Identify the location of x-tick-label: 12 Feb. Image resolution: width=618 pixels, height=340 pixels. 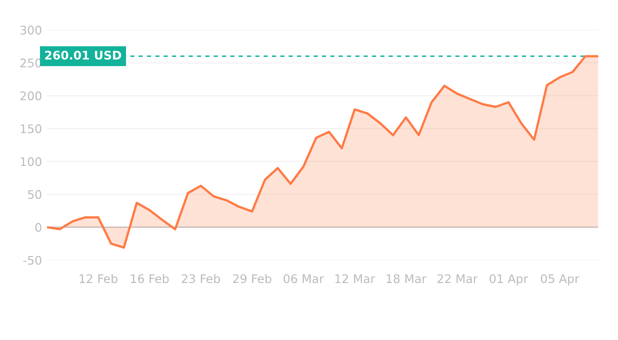
(99, 279).